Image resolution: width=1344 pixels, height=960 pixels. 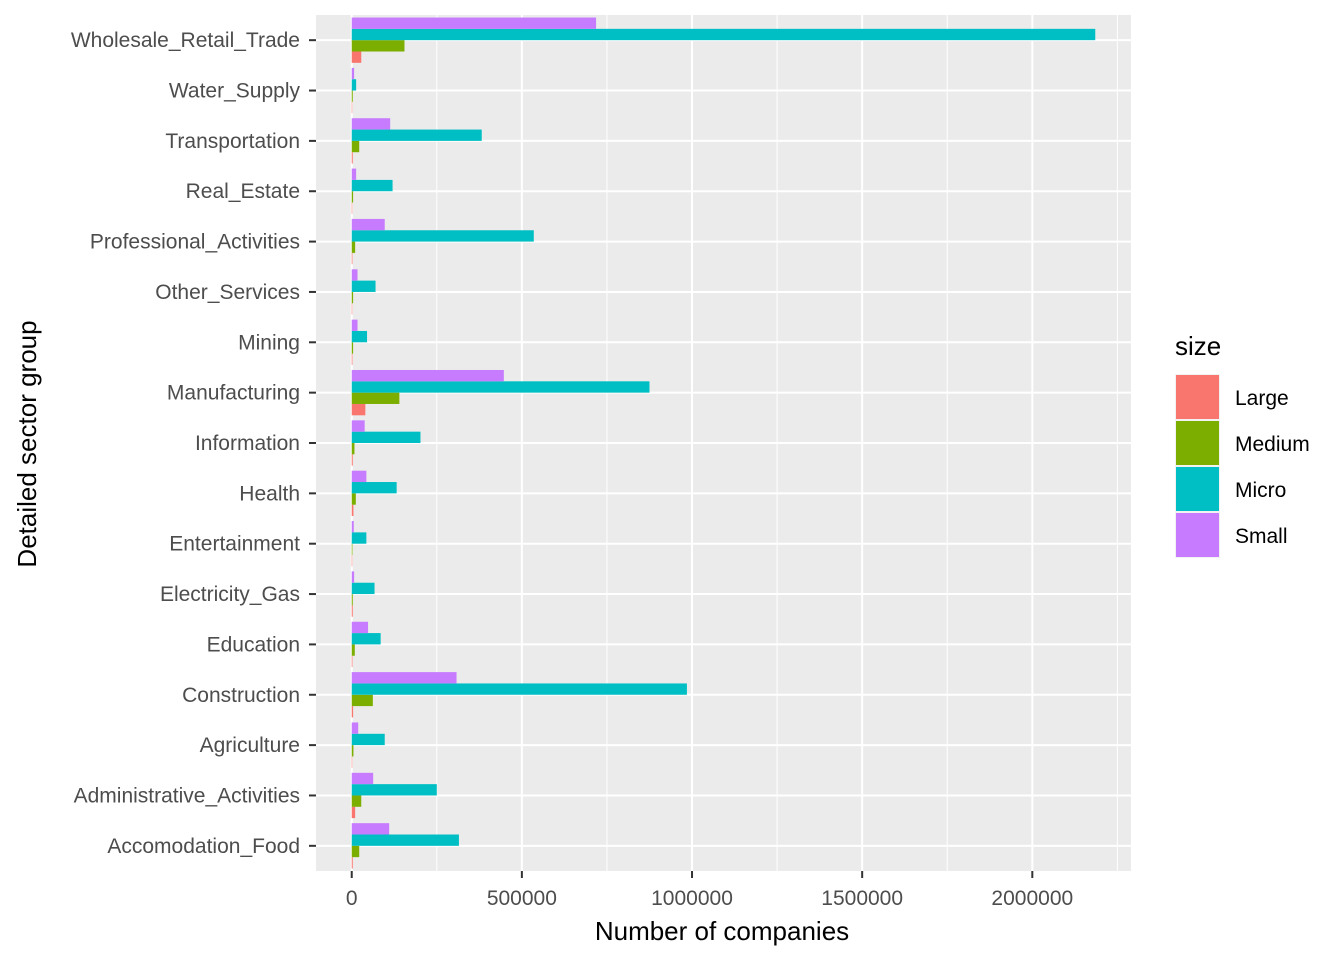 What do you see at coordinates (1197, 443) in the screenshot?
I see `legend-key-medium` at bounding box center [1197, 443].